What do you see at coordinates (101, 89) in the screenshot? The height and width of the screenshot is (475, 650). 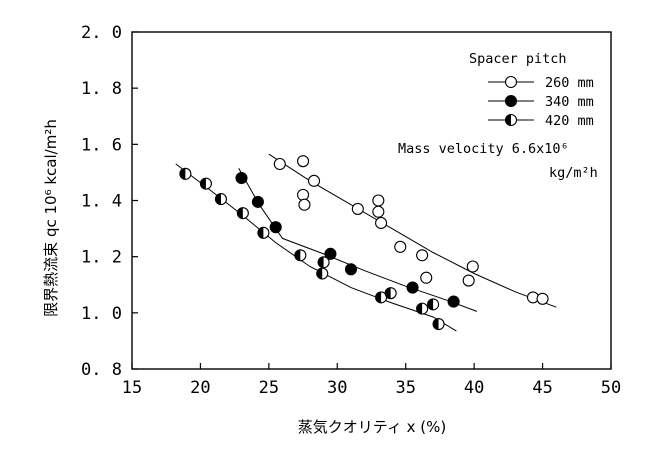 I see `y-tick-label: 1. 8` at bounding box center [101, 89].